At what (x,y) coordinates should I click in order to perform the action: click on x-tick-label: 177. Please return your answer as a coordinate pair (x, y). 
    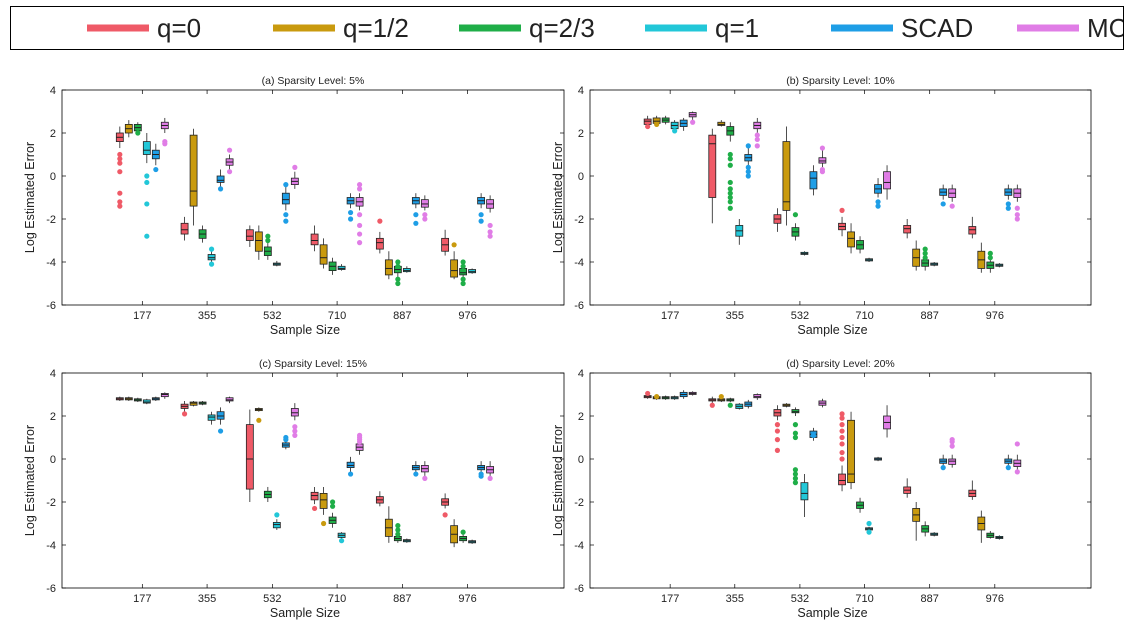
    Looking at the image, I should click on (670, 599).